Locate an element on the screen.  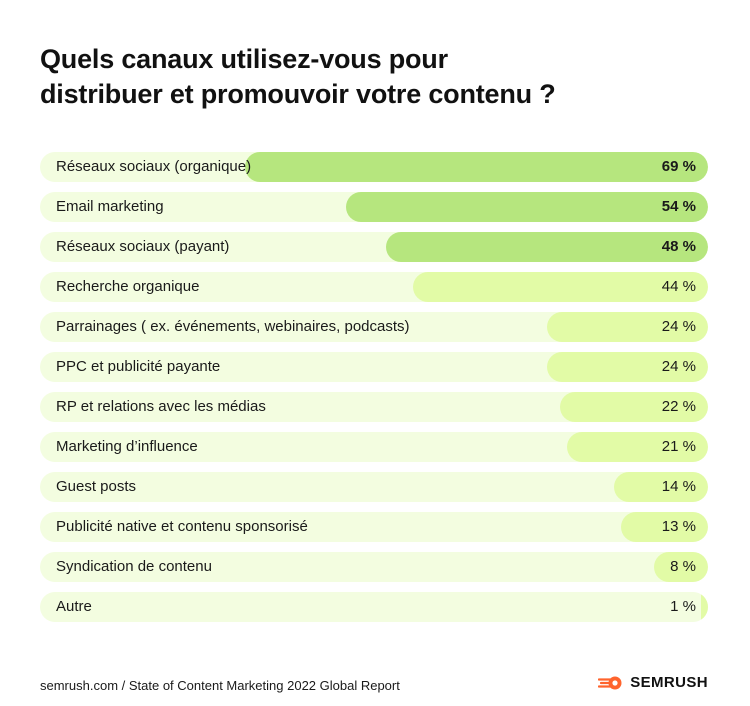
bar-row: Réseaux sociaux (organique) 69 % is located at coordinates (374, 167).